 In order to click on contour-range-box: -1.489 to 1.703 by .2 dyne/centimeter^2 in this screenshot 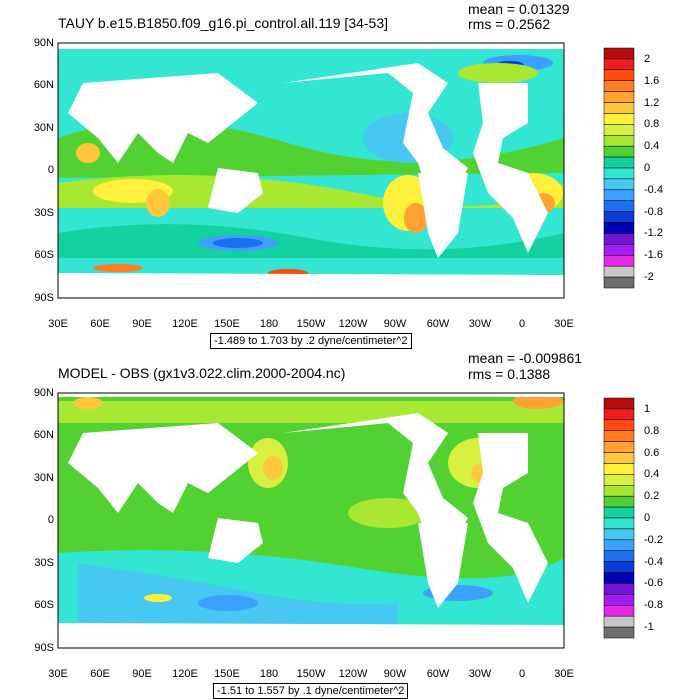, I will do `click(311, 341)`.